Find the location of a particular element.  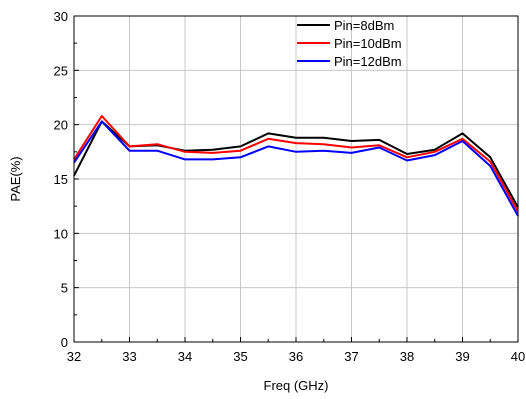

x-tick-label: 39 is located at coordinates (462, 356).